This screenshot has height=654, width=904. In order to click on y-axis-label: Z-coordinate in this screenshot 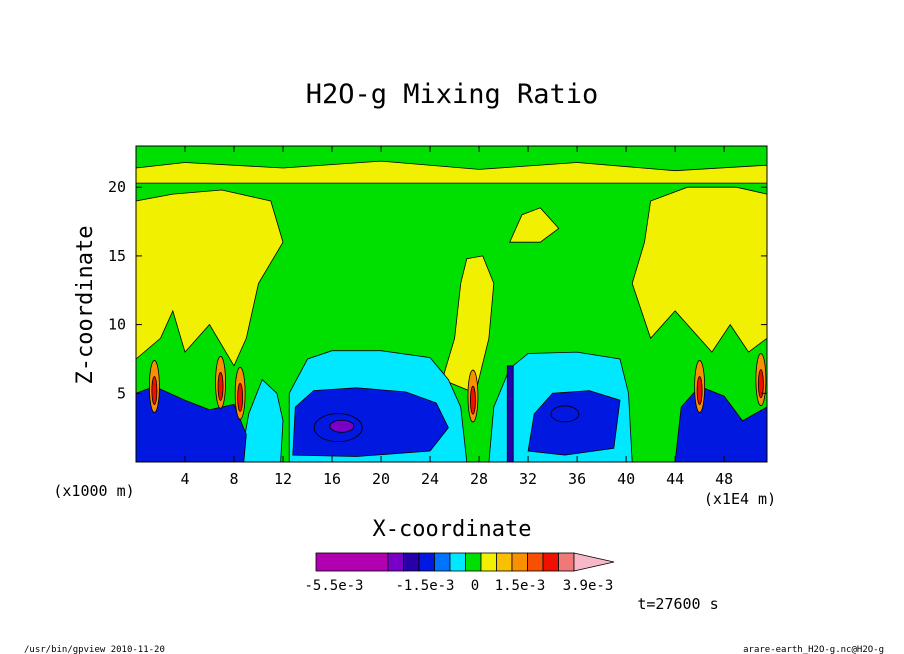, I will do `click(85, 305)`.